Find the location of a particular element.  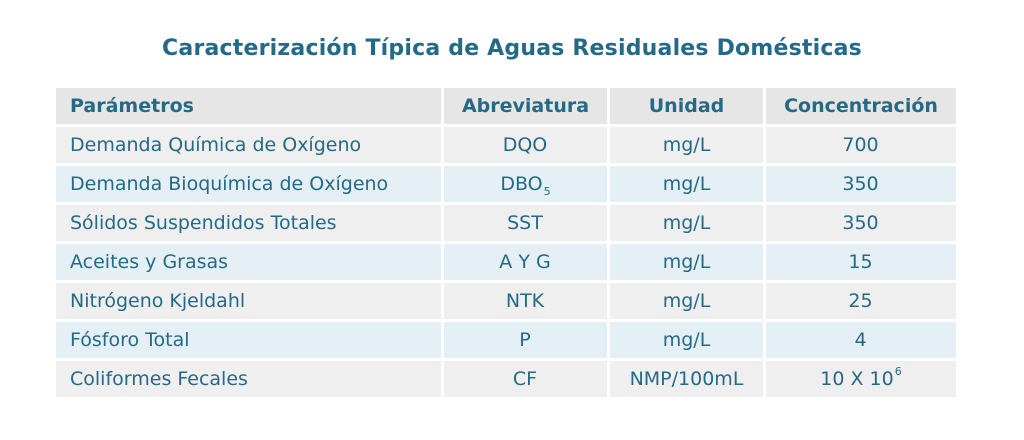

cell-concentracion: 4 is located at coordinates (861, 341).